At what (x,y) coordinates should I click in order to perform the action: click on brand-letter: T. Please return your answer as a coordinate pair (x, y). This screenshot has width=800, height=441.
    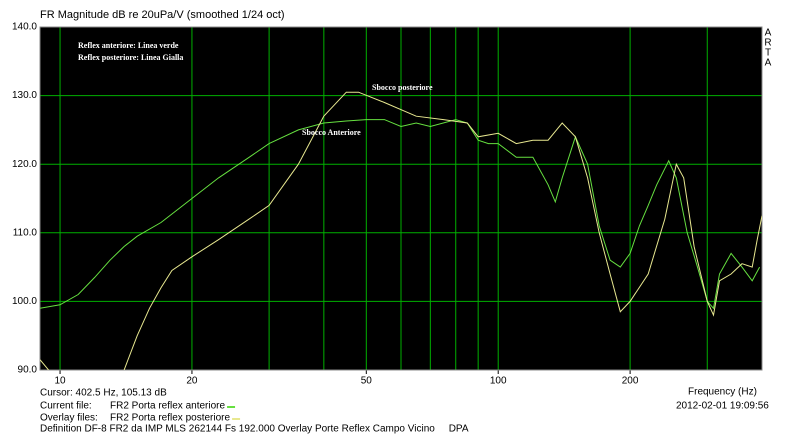
    Looking at the image, I should click on (768, 53).